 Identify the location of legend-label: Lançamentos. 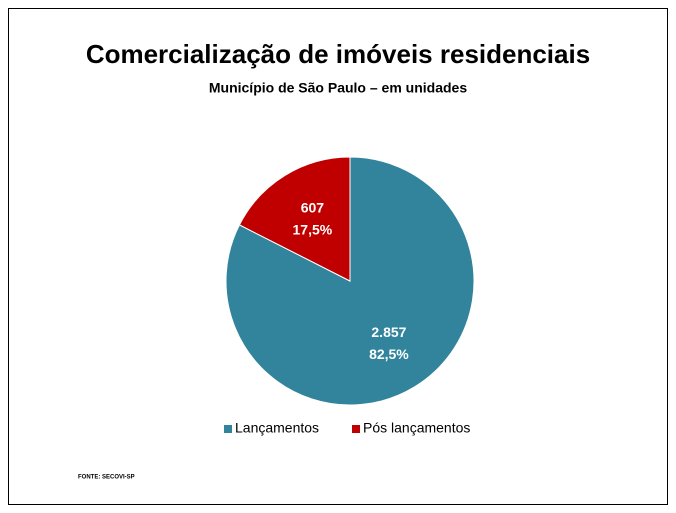
(277, 428).